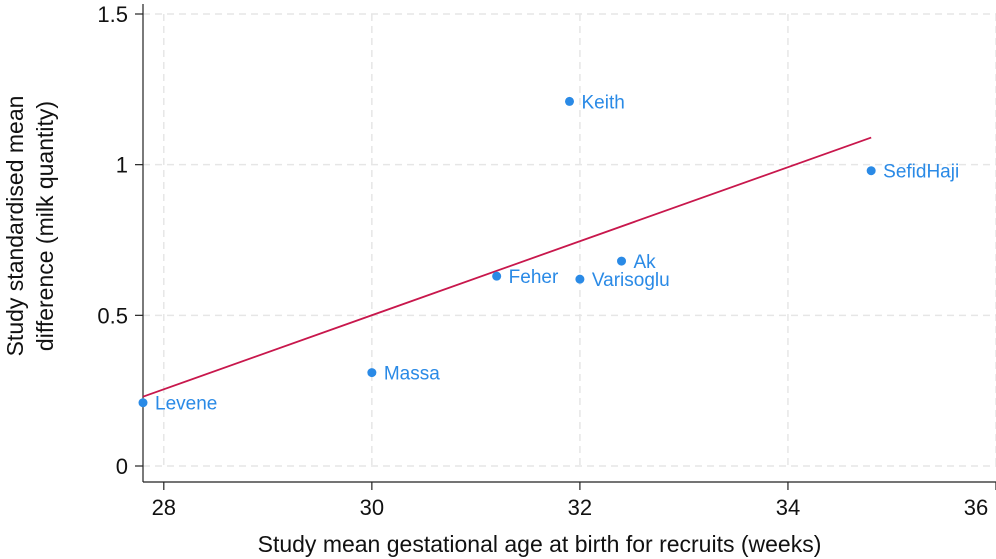  What do you see at coordinates (631, 280) in the screenshot?
I see `data-point-label: Varisoglu` at bounding box center [631, 280].